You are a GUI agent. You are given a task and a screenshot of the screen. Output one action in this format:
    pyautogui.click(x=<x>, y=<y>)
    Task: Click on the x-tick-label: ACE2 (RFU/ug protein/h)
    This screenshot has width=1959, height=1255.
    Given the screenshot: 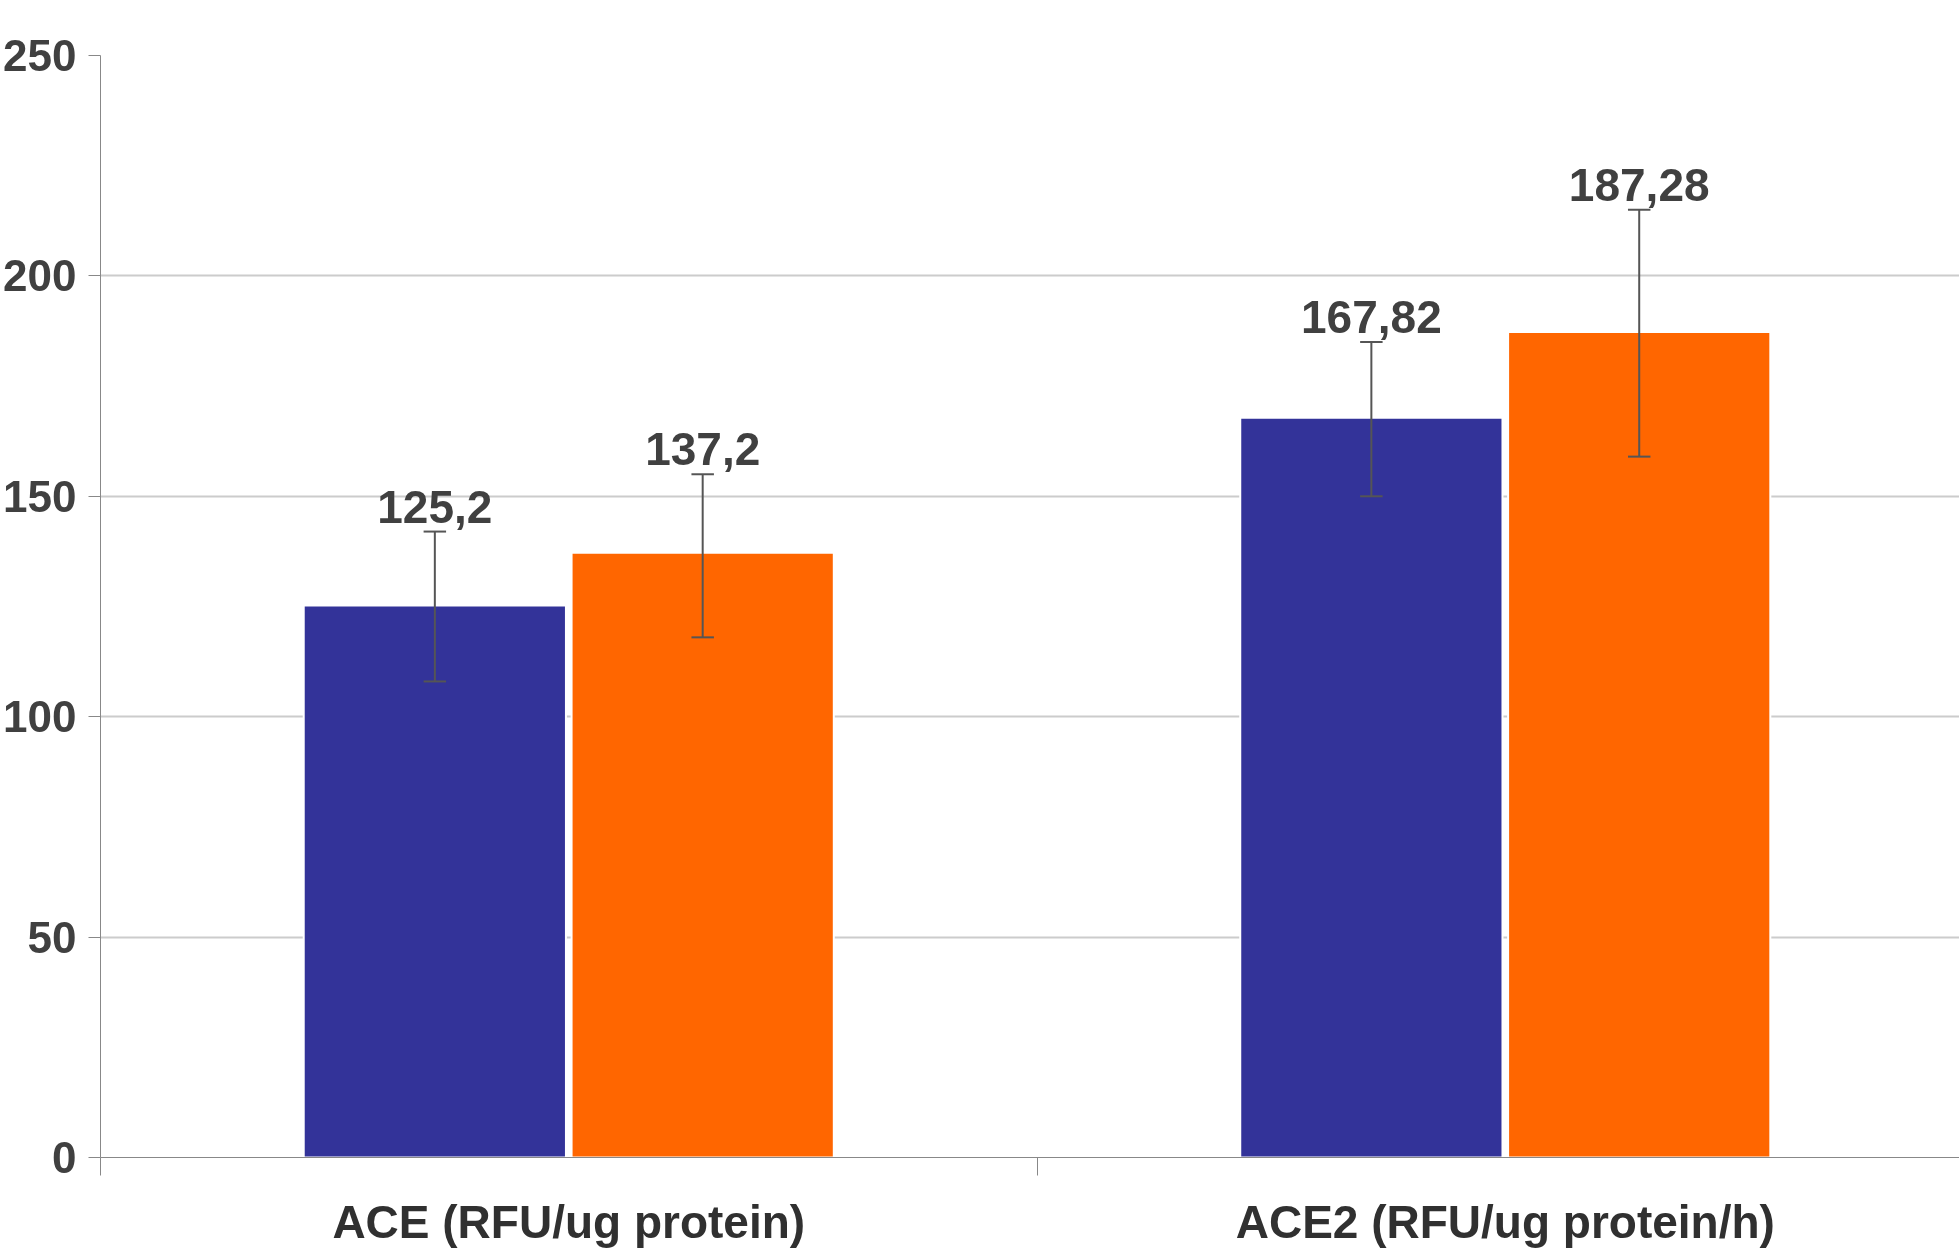 What is the action you would take?
    pyautogui.click(x=1505, y=1221)
    